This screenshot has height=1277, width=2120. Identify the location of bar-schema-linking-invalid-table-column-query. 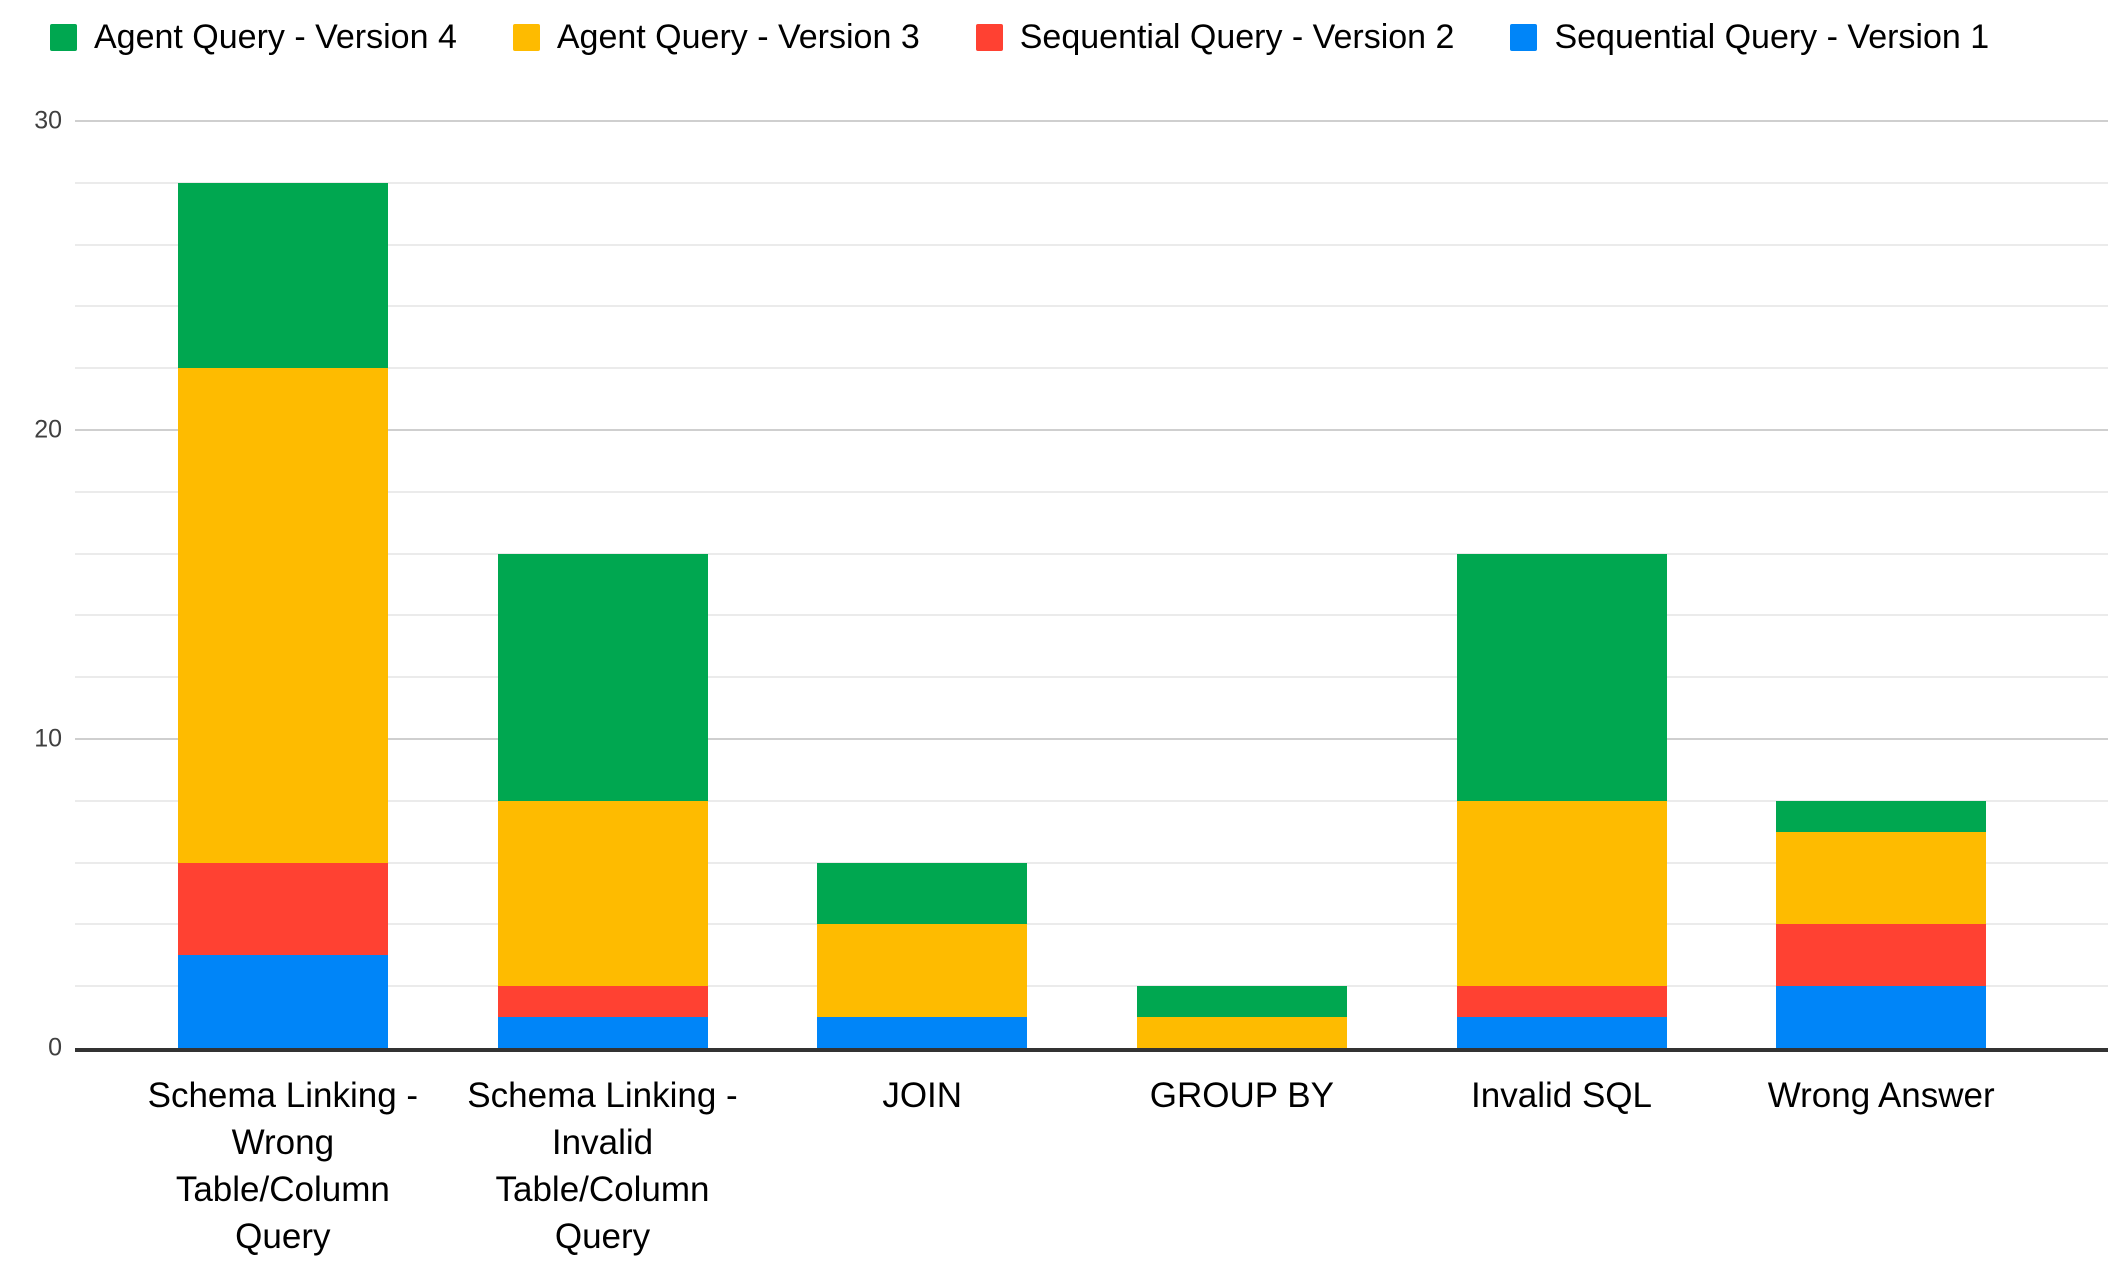
(602, 584).